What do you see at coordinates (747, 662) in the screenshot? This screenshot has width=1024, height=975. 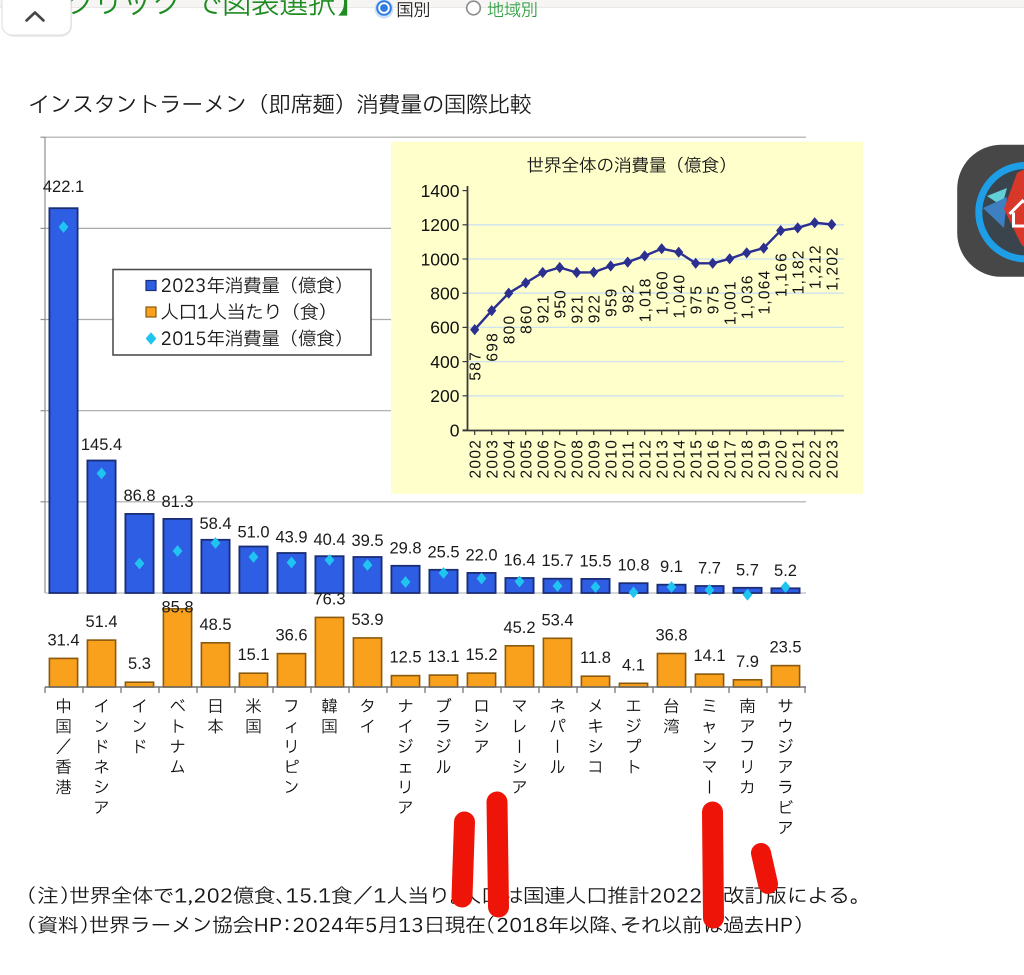 I see `svg-text: 7.9` at bounding box center [747, 662].